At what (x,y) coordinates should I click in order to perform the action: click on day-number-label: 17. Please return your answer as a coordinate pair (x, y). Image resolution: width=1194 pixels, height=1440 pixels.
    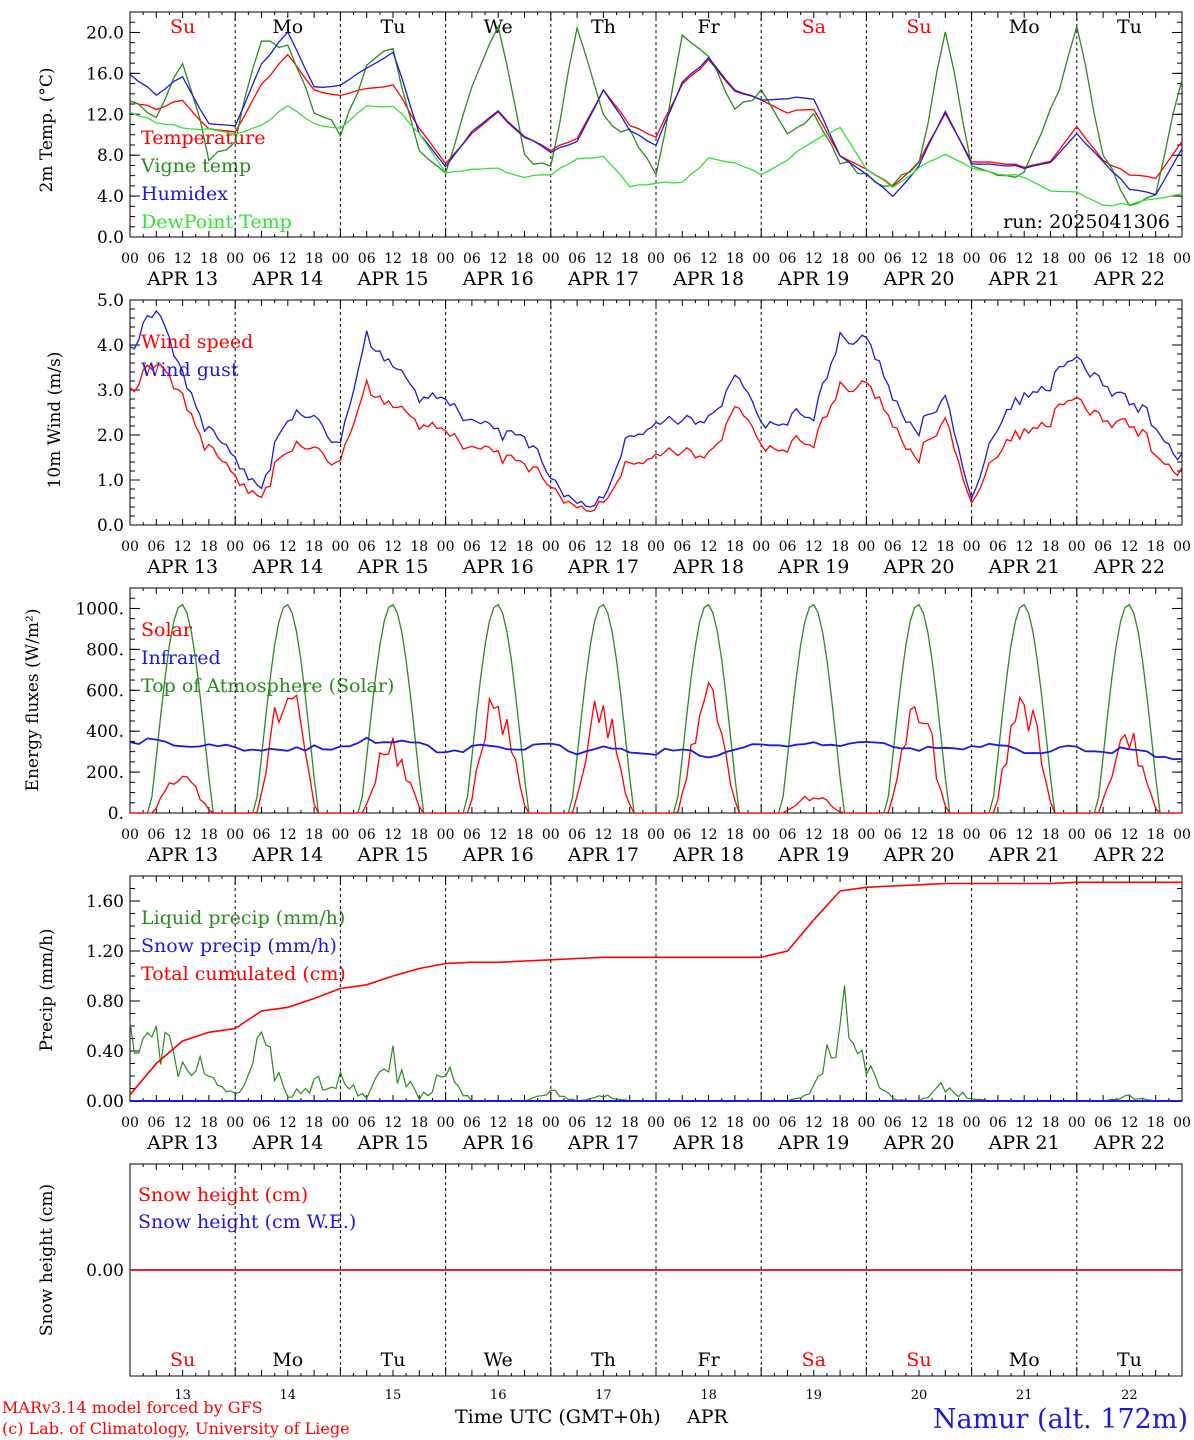
    Looking at the image, I should click on (603, 1395).